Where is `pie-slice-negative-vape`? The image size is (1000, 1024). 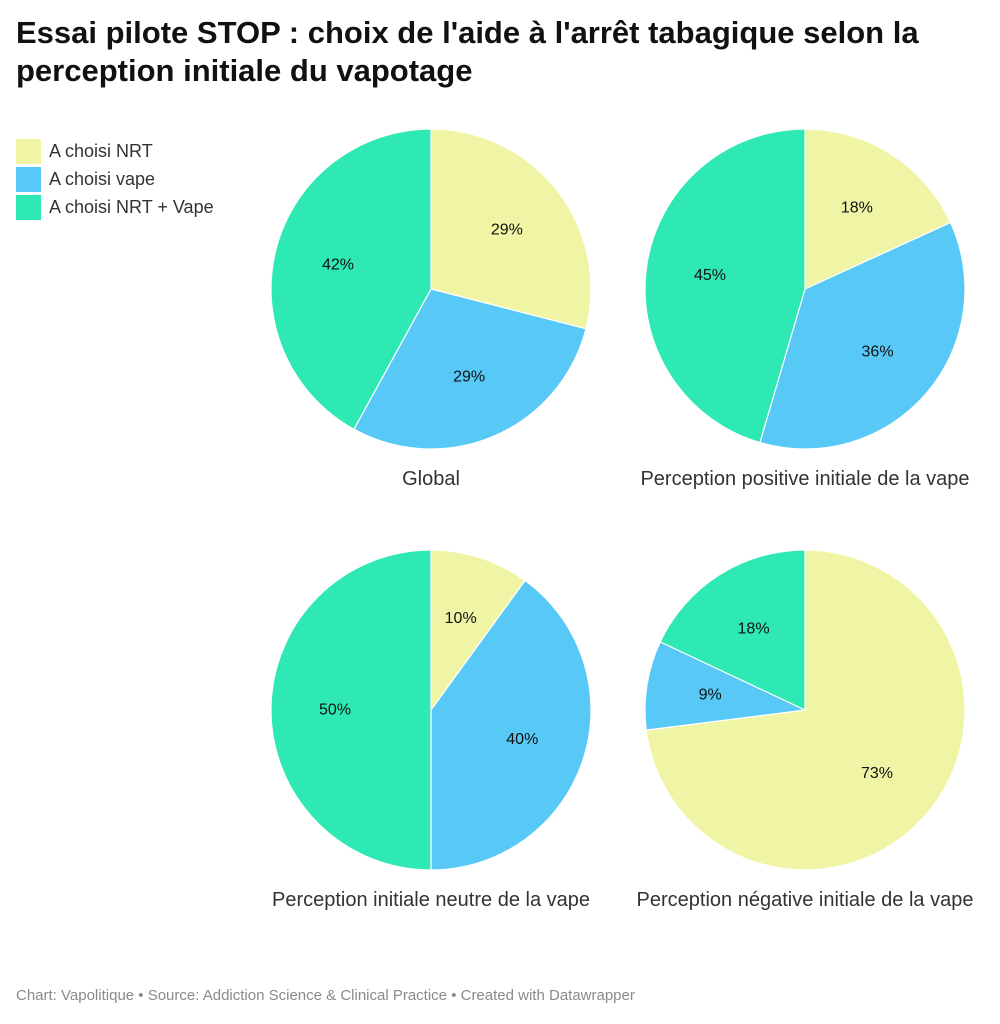 pie-slice-negative-vape is located at coordinates (726, 686).